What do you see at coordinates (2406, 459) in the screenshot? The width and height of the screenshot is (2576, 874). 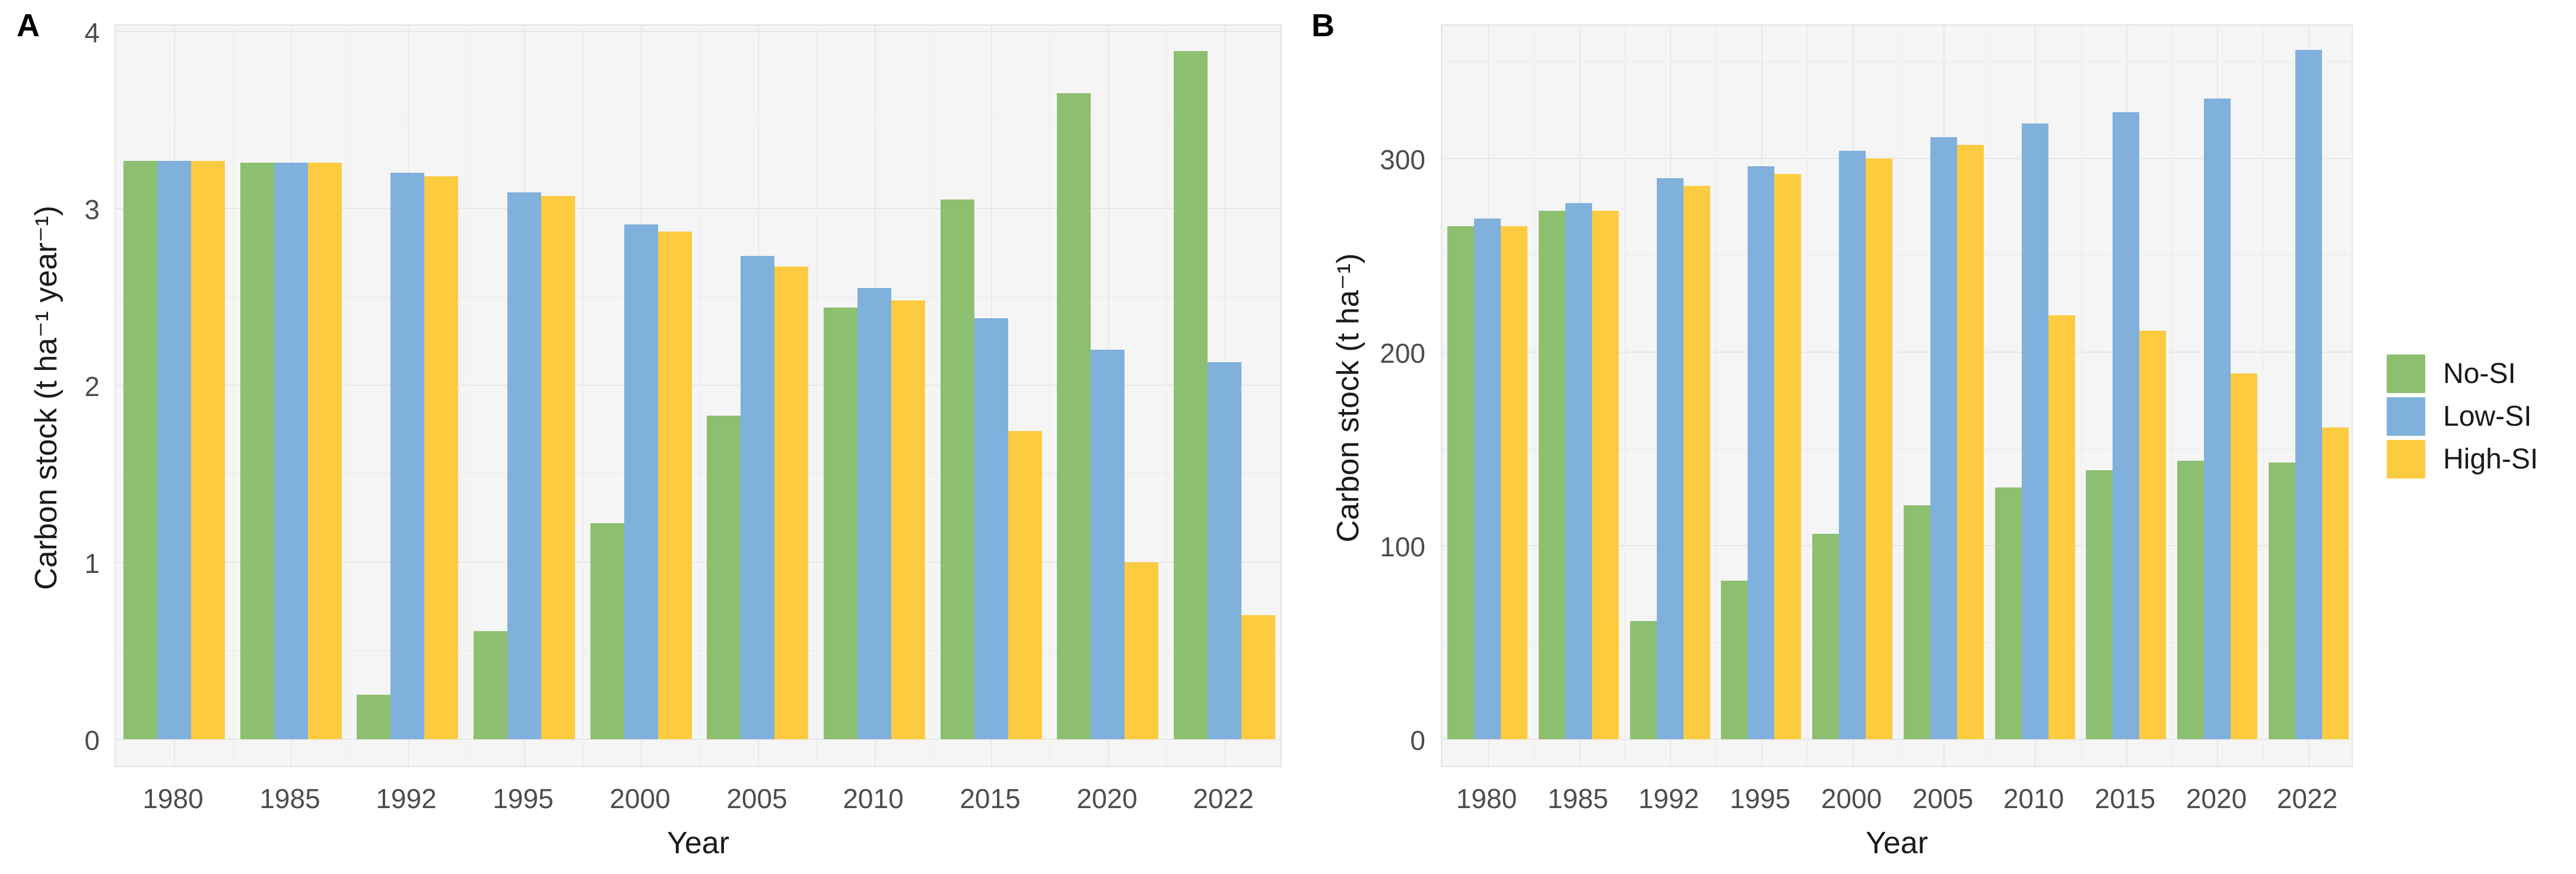 I see `high-si-swatch-icon` at bounding box center [2406, 459].